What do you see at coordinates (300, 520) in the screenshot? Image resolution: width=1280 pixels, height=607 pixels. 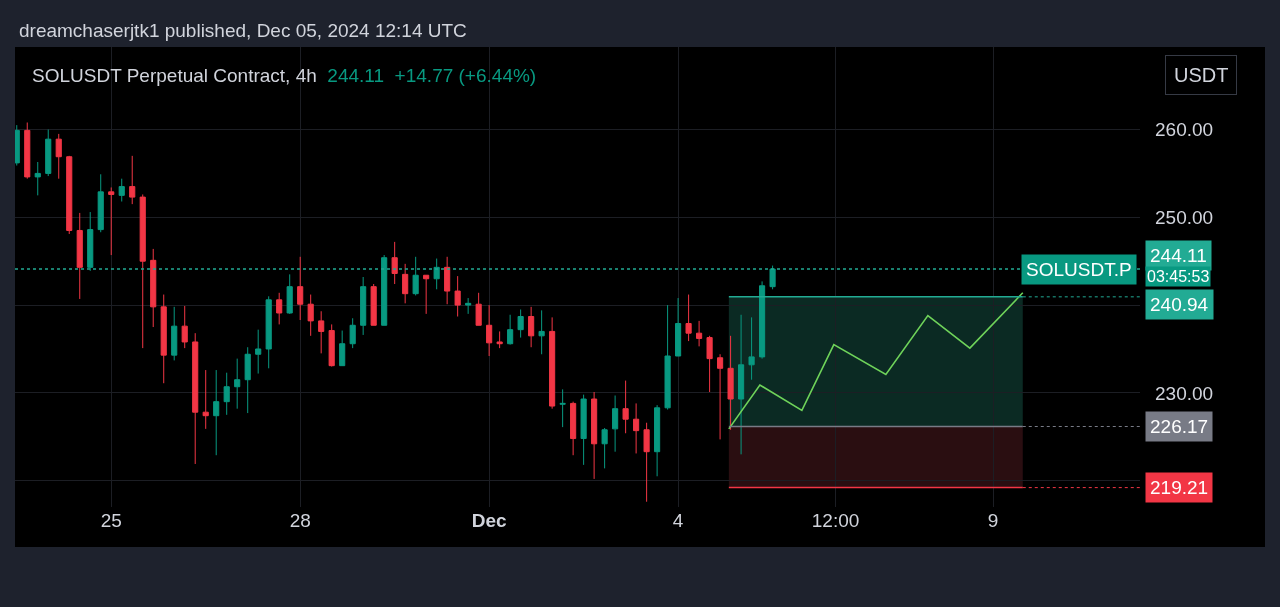 I see `x-tick-label: 28` at bounding box center [300, 520].